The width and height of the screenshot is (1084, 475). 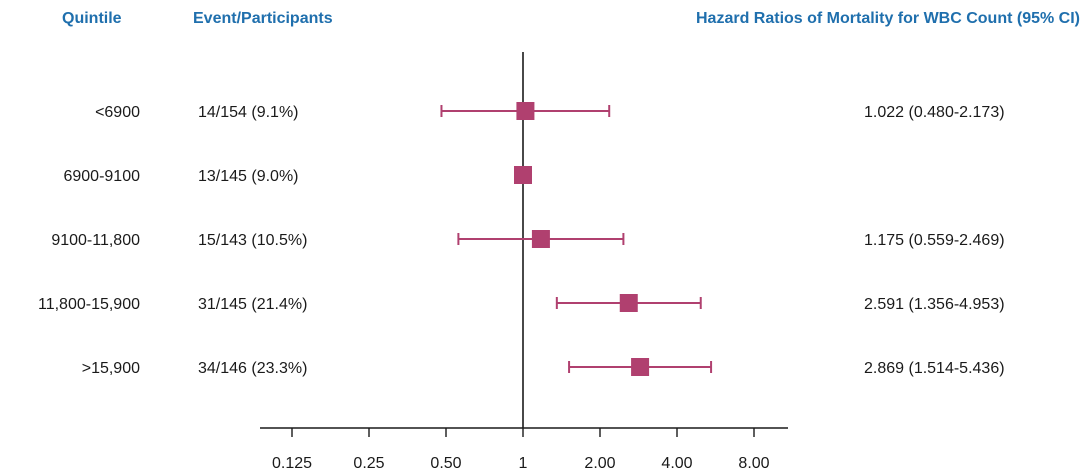 What do you see at coordinates (248, 176) in the screenshot?
I see `events-label: 13/145 (9.0%)` at bounding box center [248, 176].